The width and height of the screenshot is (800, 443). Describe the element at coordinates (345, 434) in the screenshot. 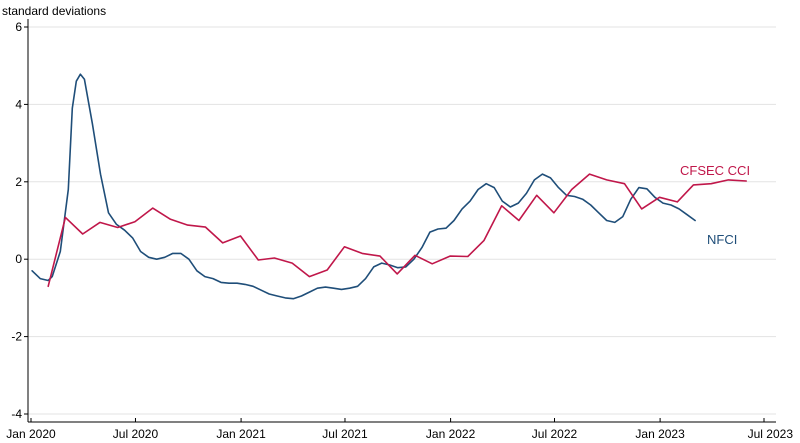

I see `x-tick-label: Jul 2021` at that location.